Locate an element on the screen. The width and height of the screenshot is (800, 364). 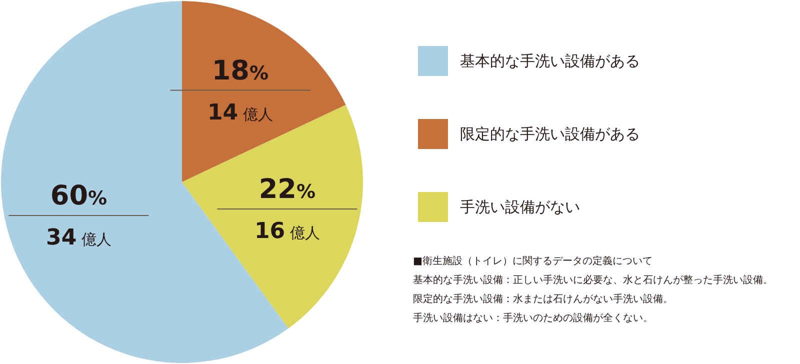
data-label: 60% is located at coordinates (79, 196).